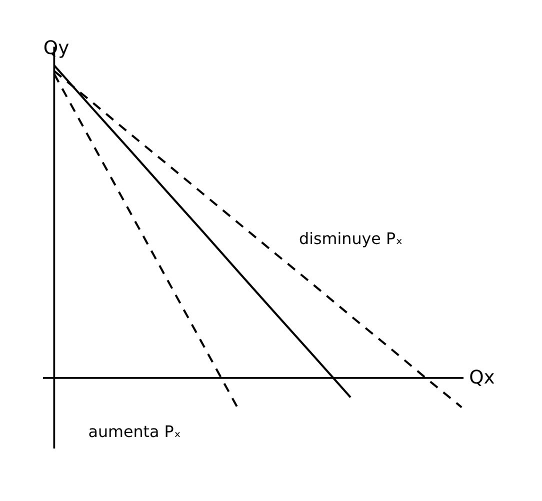 The height and width of the screenshot is (501, 542). Describe the element at coordinates (134, 432) in the screenshot. I see `text: aumenta Pₓ` at that location.